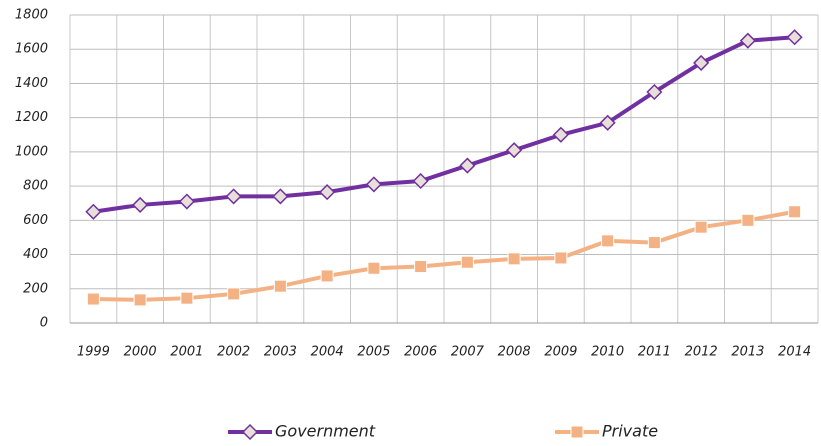 Image resolution: width=821 pixels, height=446 pixels. I want to click on x-tick-label: 2013, so click(747, 352).